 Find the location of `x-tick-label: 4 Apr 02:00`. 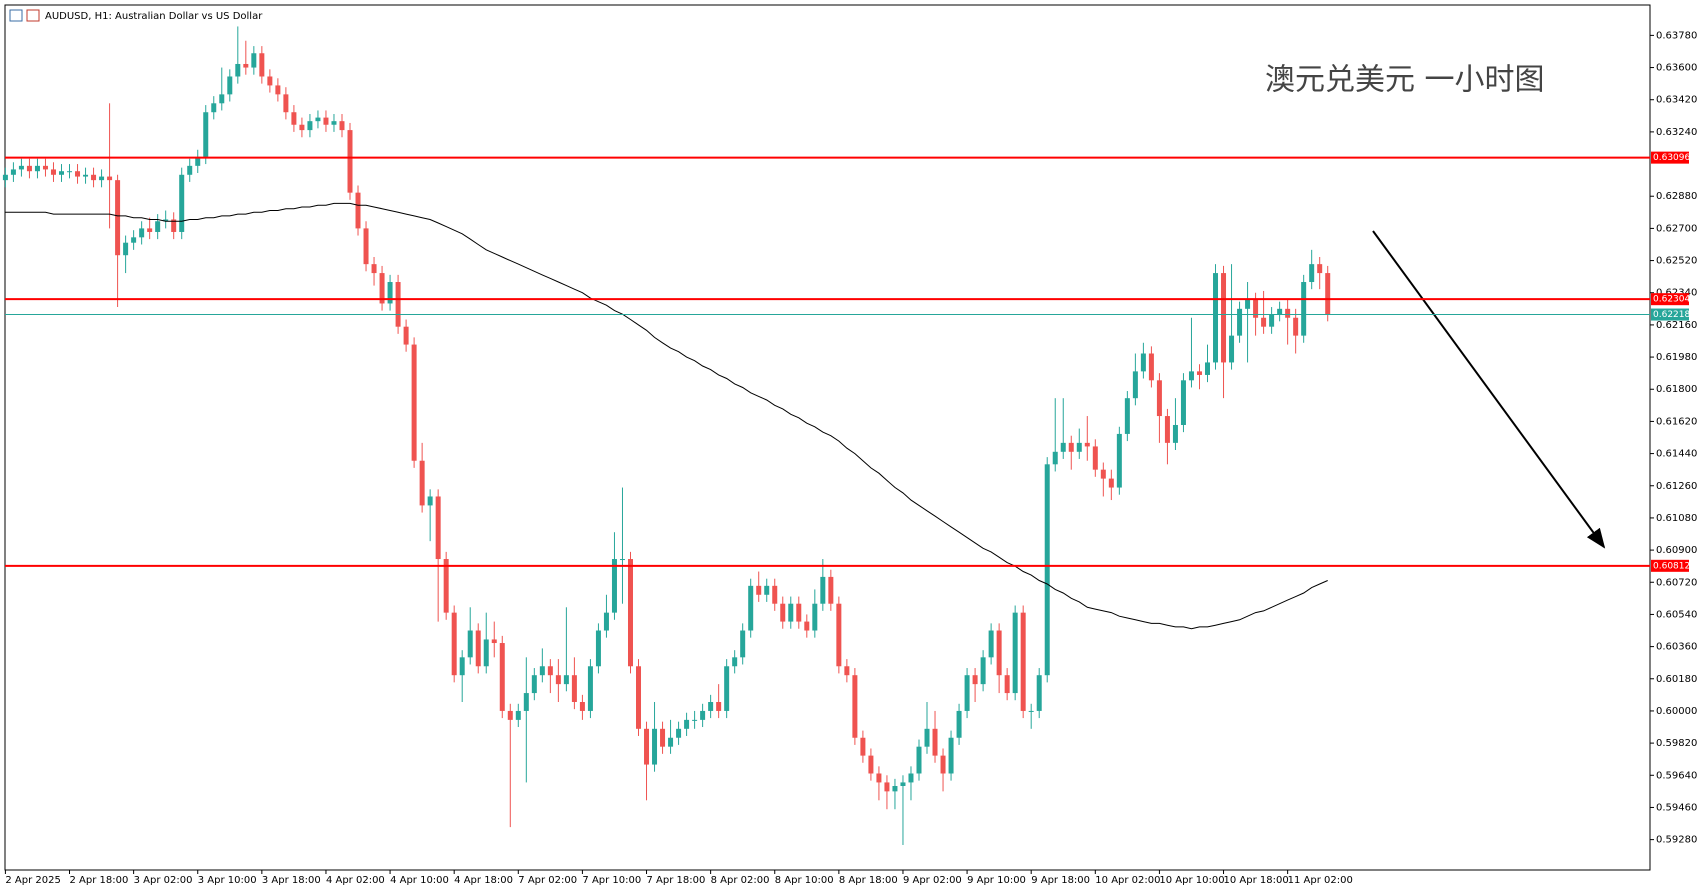

x-tick-label: 4 Apr 02:00 is located at coordinates (355, 880).